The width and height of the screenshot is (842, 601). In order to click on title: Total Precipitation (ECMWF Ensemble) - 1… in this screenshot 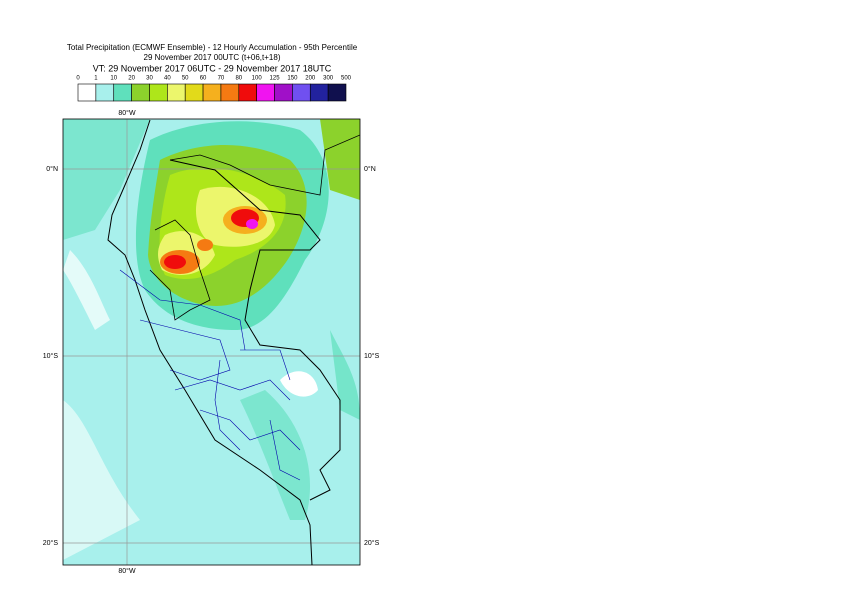, I will do `click(212, 47)`.